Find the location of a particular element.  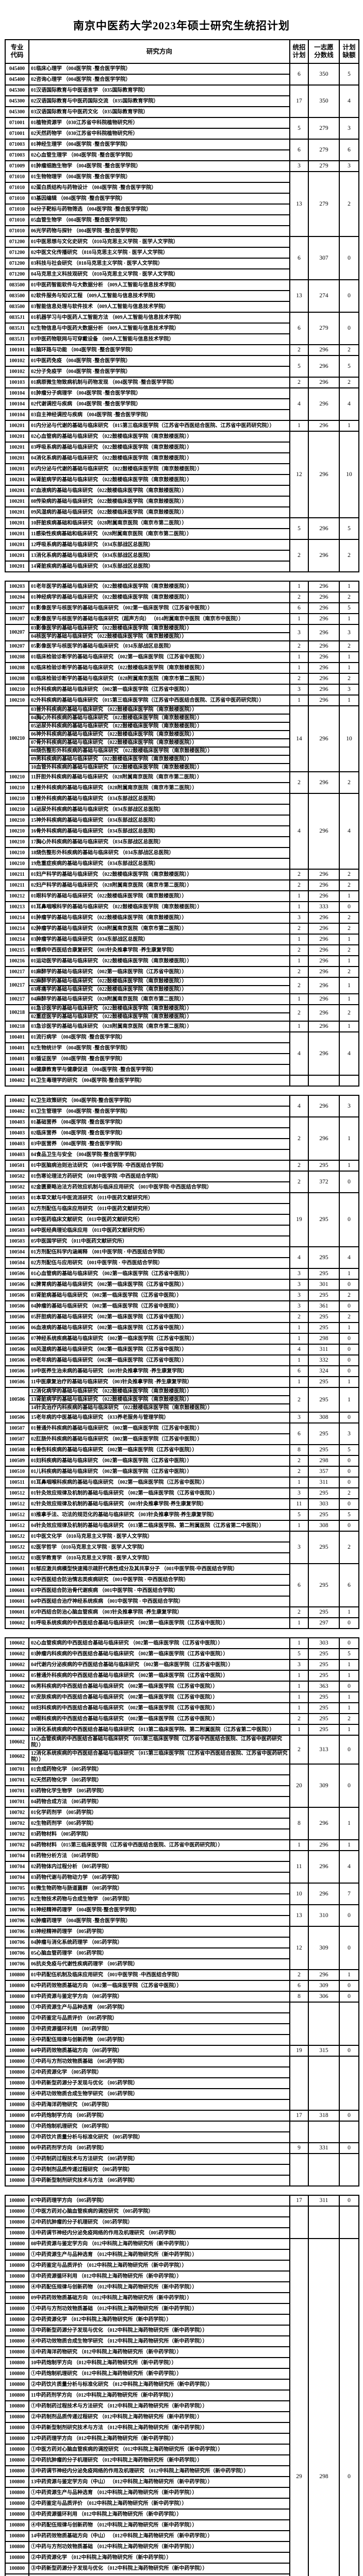

direction-cell: ⑤中药海洋药物研究 （005药学院） is located at coordinates (159, 2105).